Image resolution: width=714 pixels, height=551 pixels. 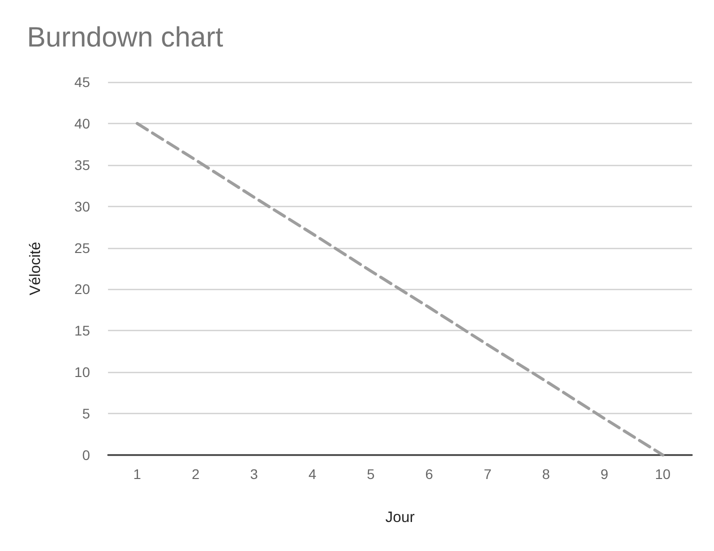 What do you see at coordinates (546, 474) in the screenshot?
I see `x-tick-label: 8` at bounding box center [546, 474].